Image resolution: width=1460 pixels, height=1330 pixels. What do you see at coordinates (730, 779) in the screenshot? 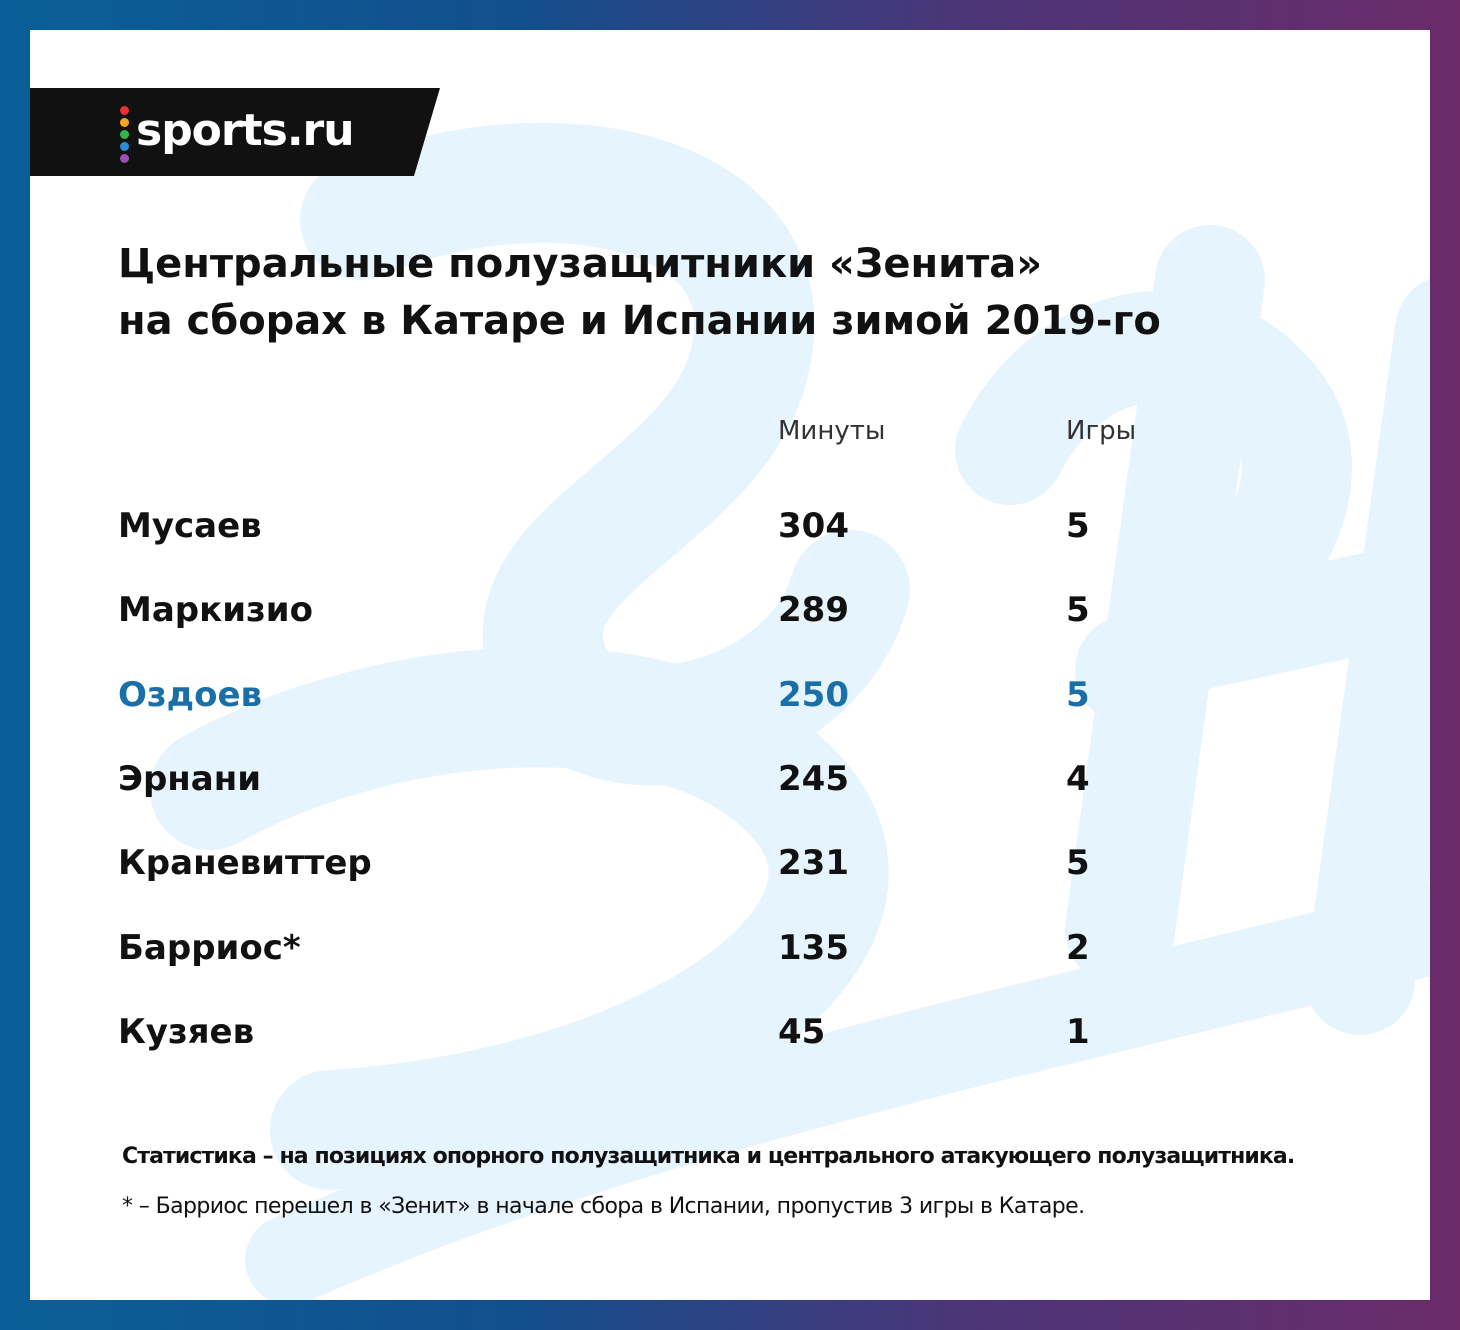
I see `table-row: Эрнани 245 4` at bounding box center [730, 779].